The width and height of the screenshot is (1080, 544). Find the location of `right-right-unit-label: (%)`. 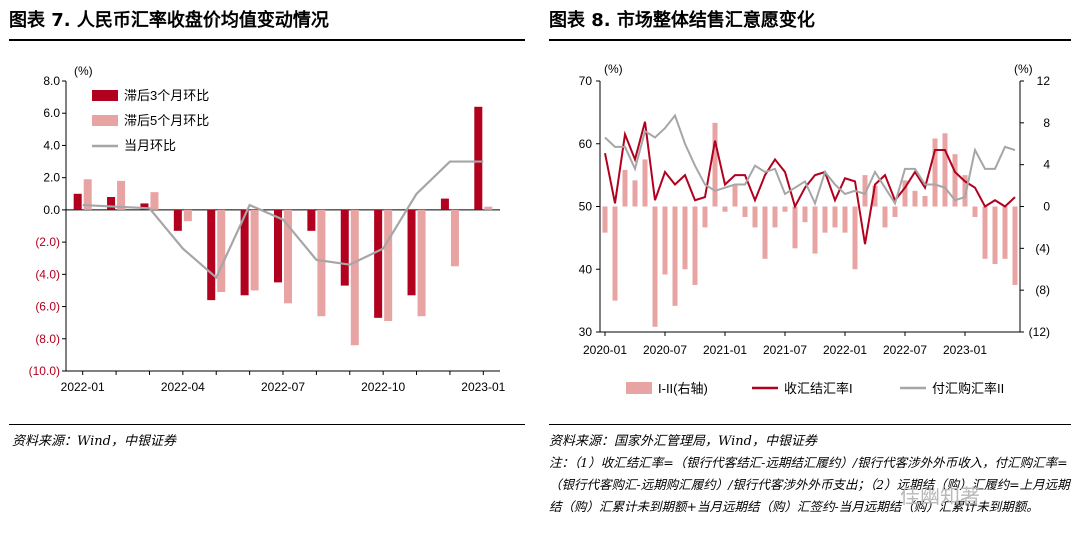

right-right-unit-label: (%) is located at coordinates (1023, 69).